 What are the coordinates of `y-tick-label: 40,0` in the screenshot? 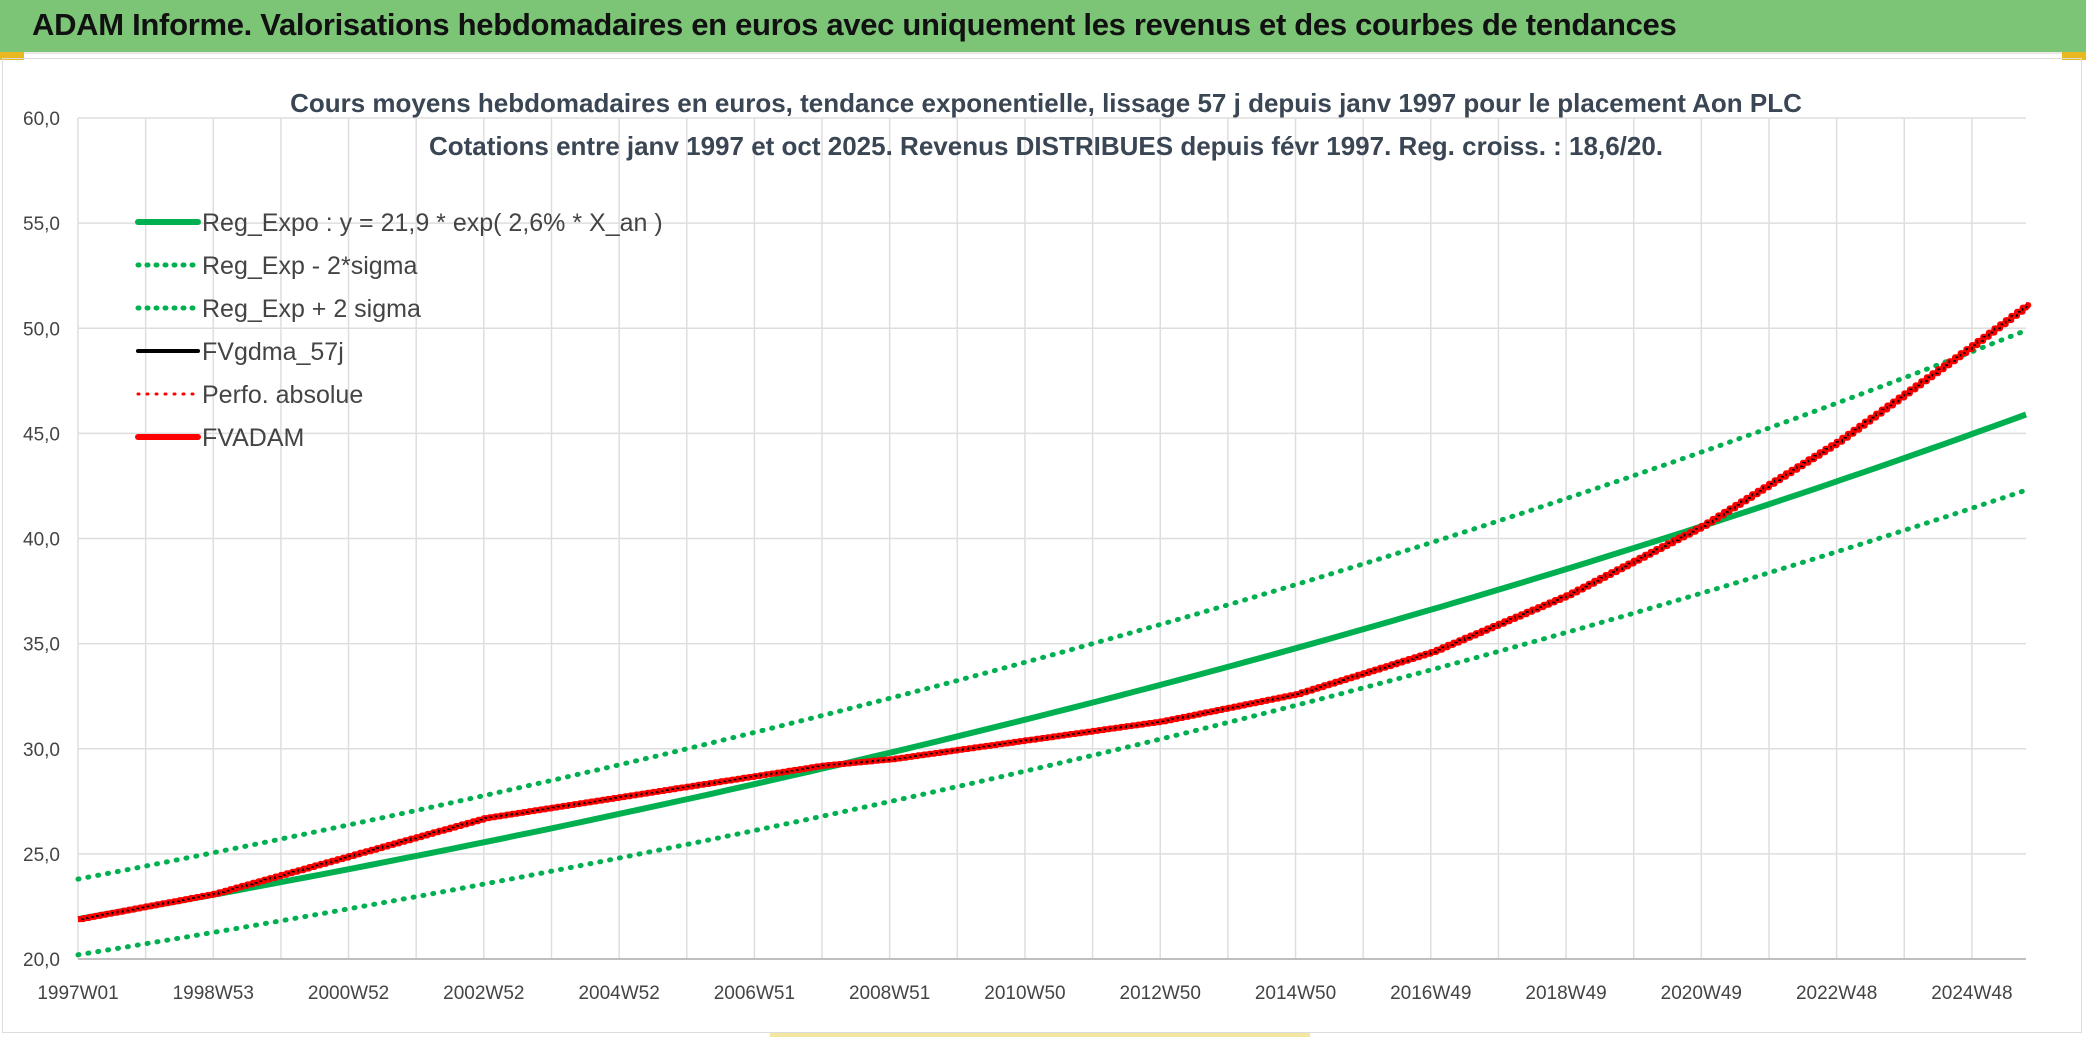 It's located at (41, 540).